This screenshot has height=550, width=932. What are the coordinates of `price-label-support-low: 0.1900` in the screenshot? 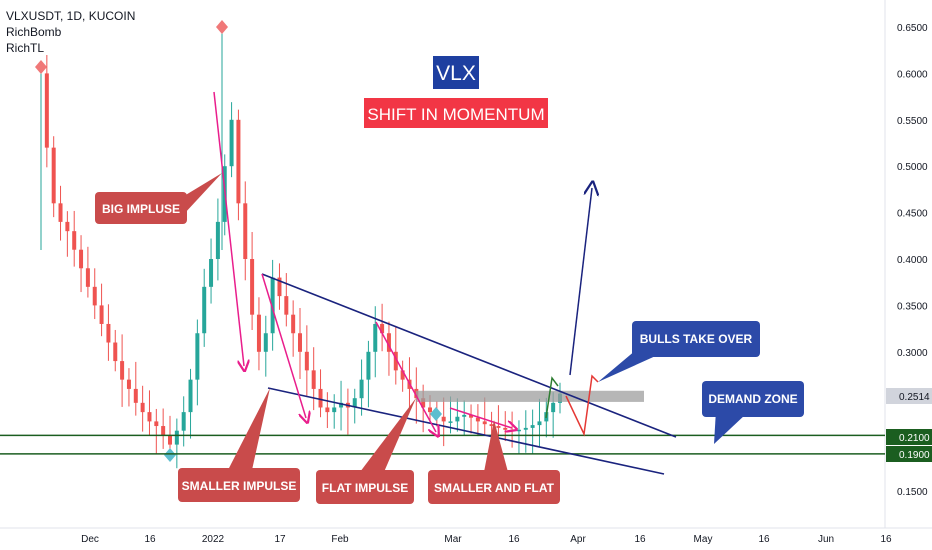 It's located at (909, 454).